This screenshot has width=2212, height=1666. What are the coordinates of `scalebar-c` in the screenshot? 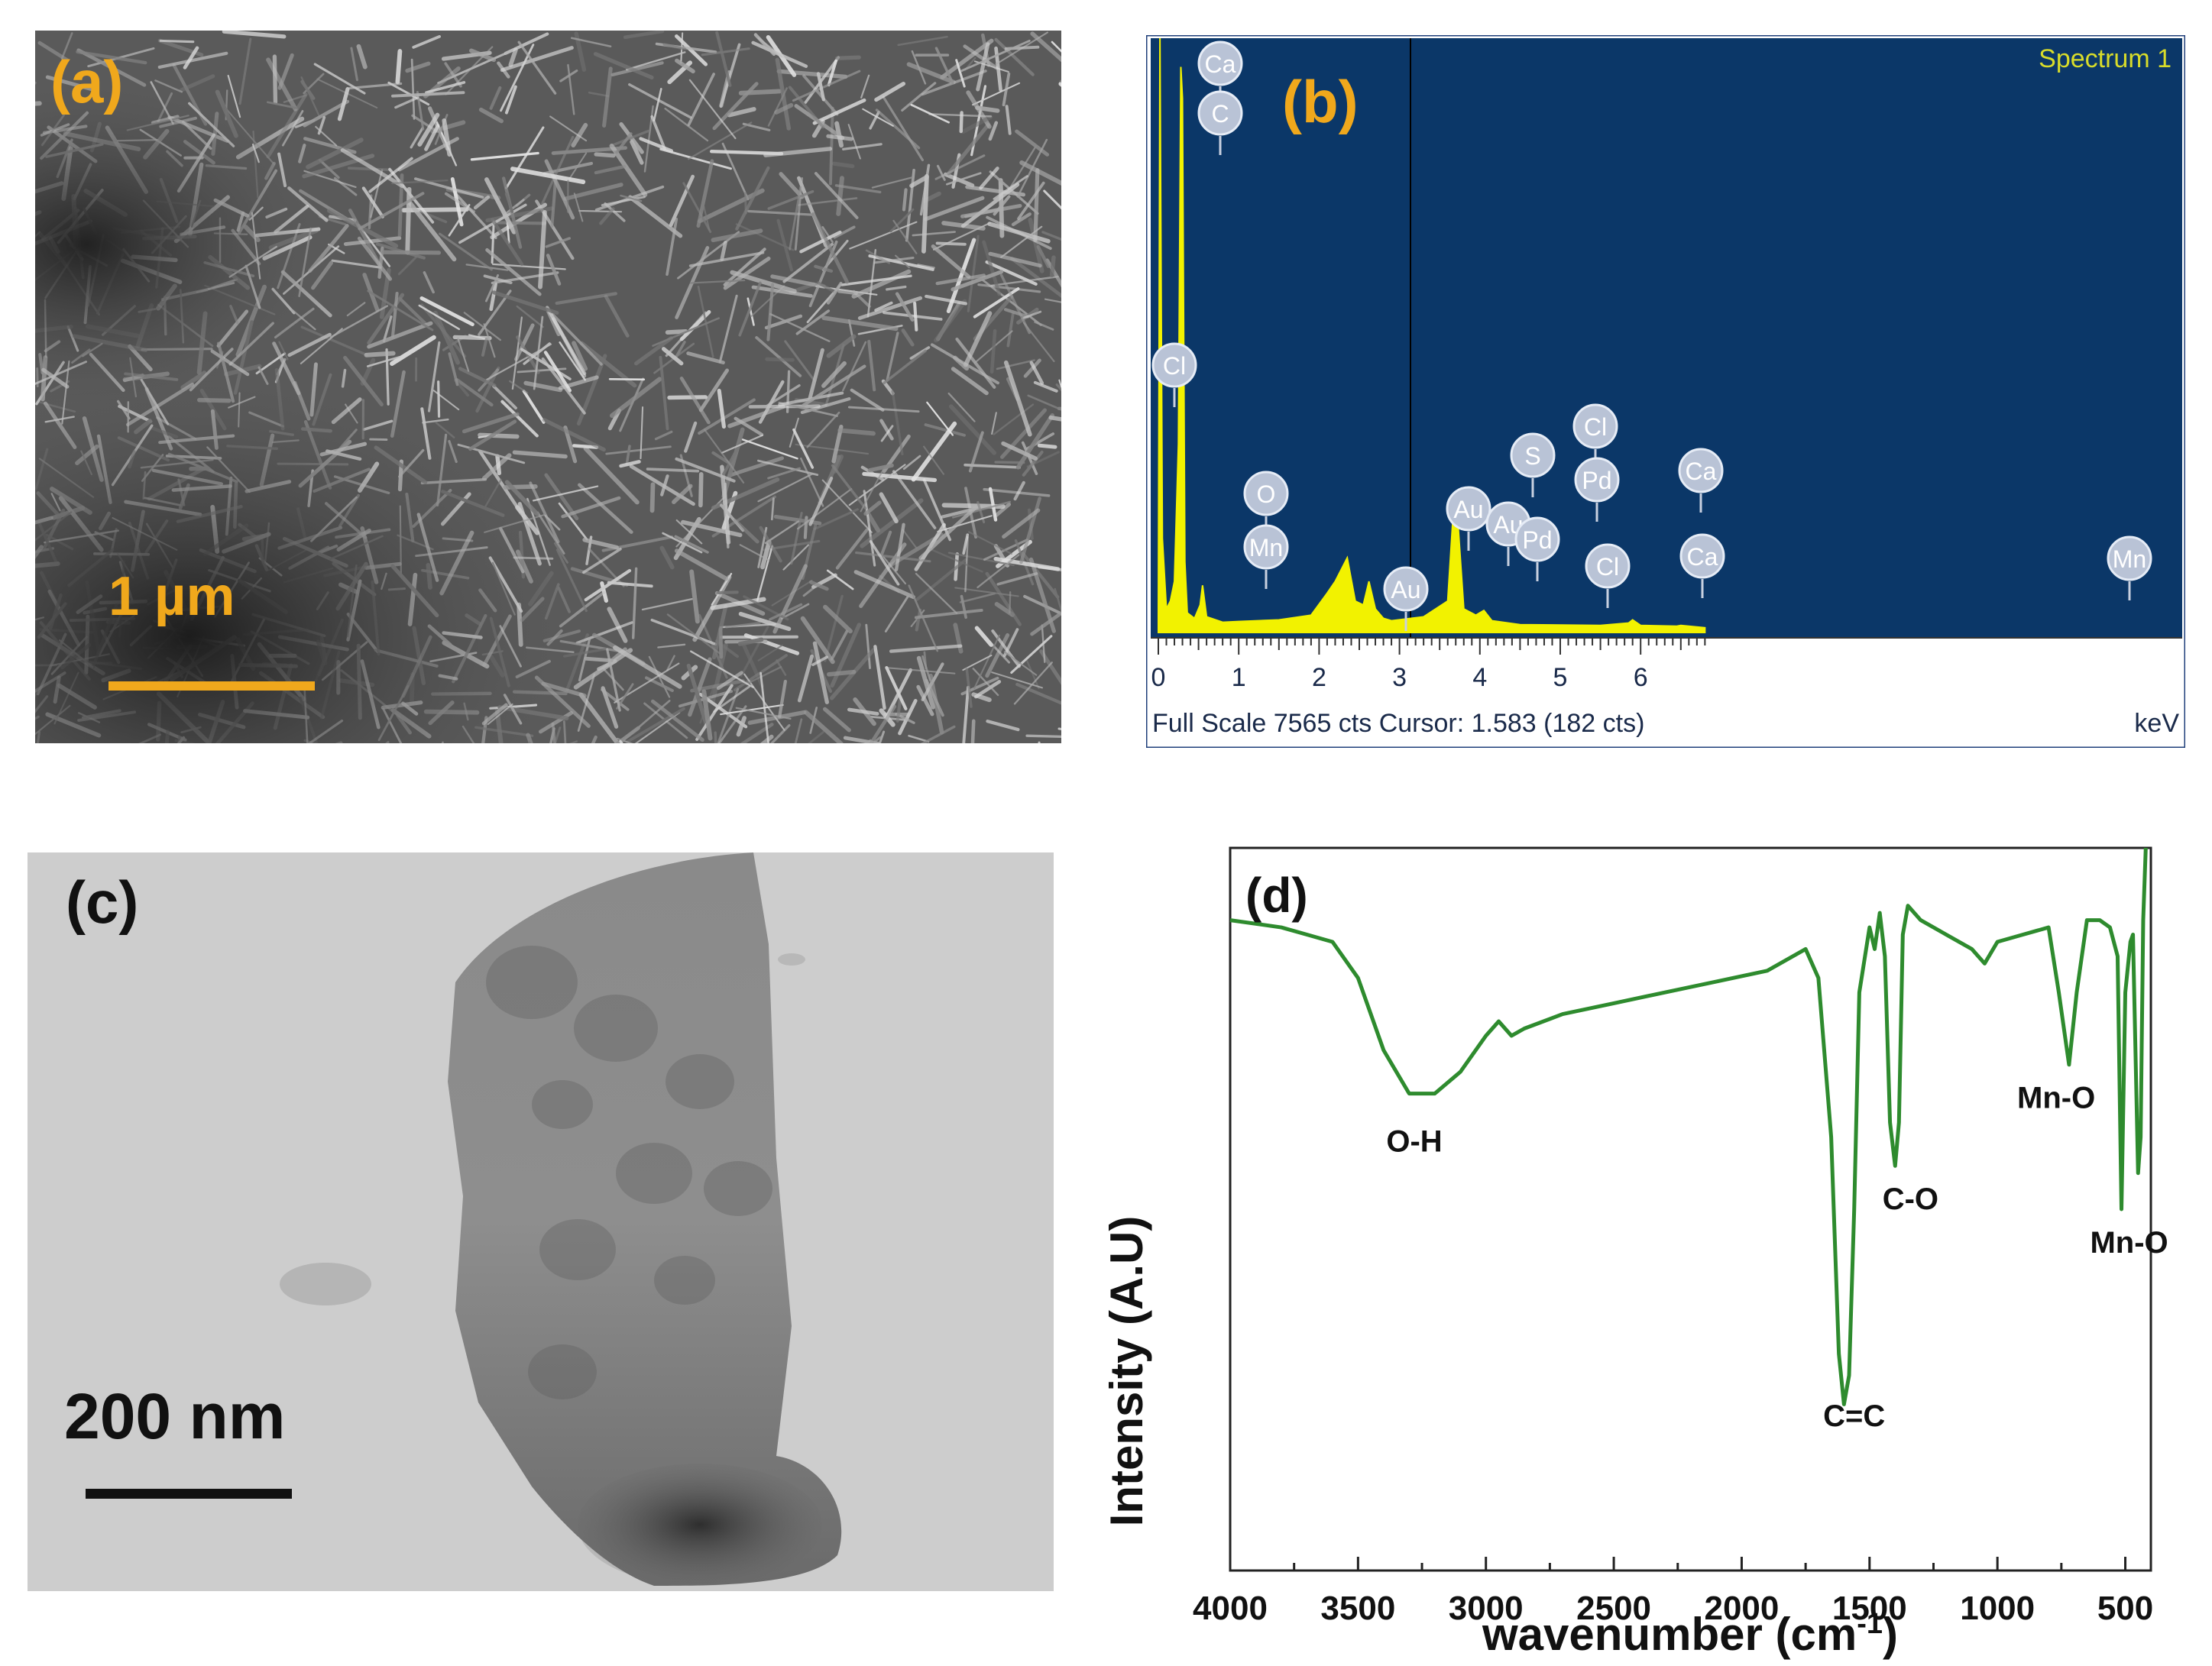 It's located at (189, 1494).